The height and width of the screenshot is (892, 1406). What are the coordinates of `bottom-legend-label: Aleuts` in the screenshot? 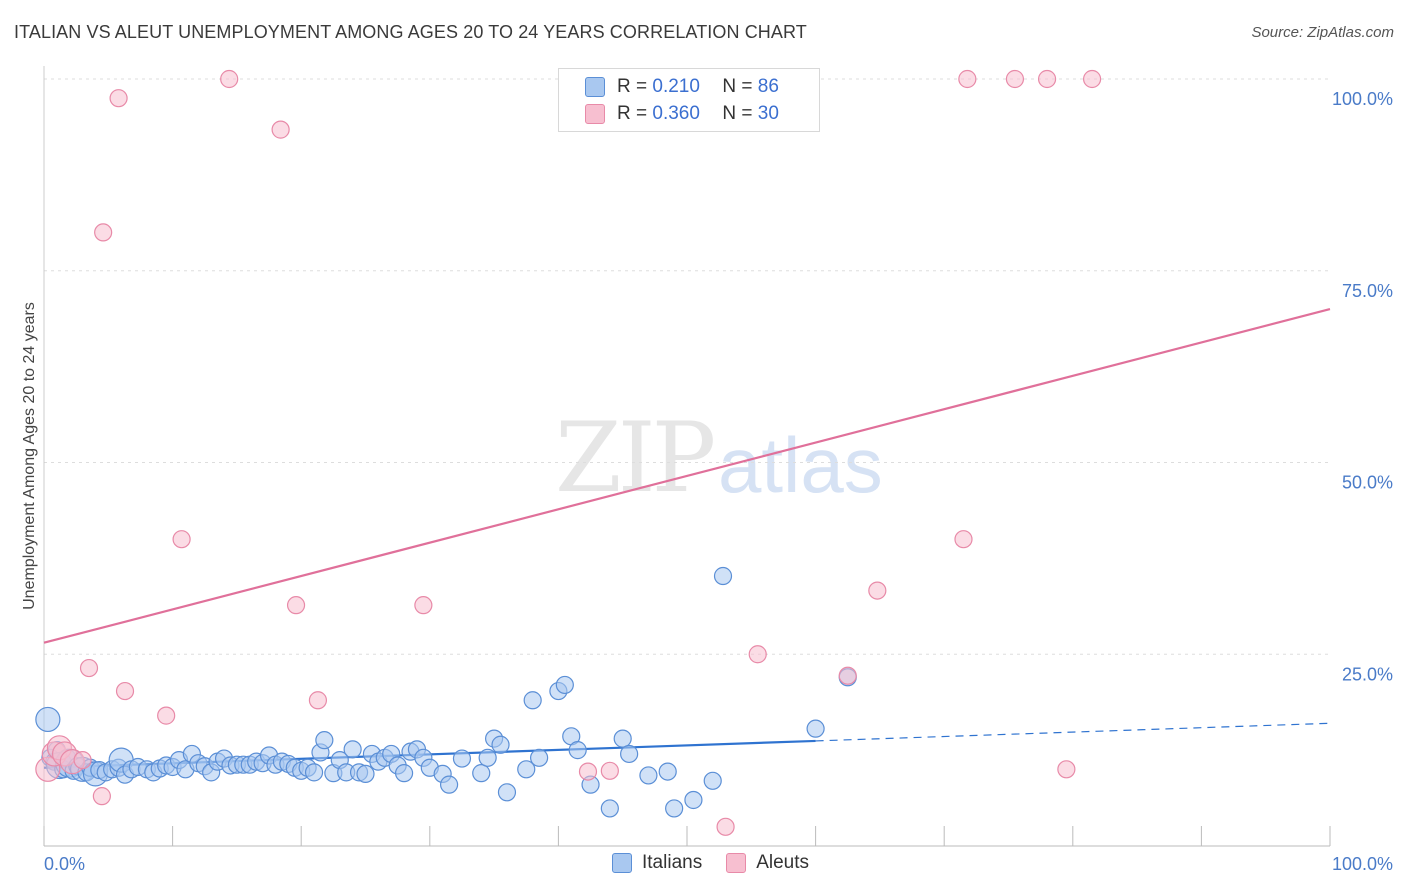 It's located at (783, 862).